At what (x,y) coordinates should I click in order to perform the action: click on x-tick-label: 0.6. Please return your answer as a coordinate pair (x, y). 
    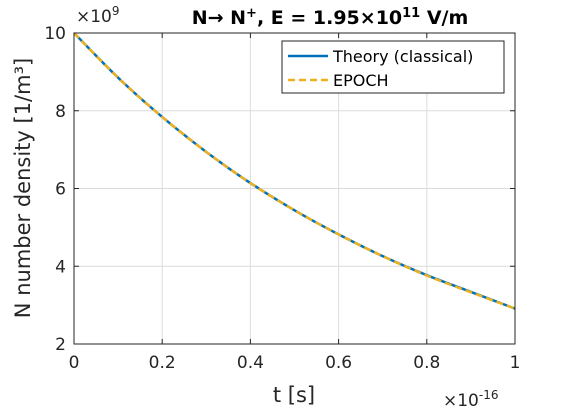
    Looking at the image, I should click on (338, 363).